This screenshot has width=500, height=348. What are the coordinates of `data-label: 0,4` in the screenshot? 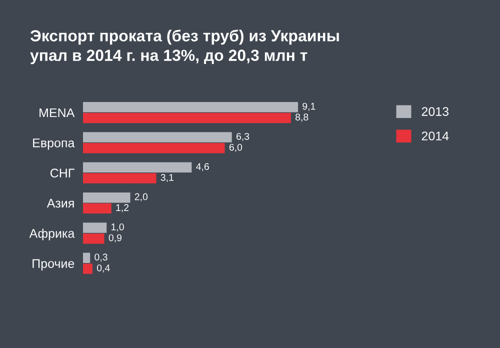 It's located at (103, 268).